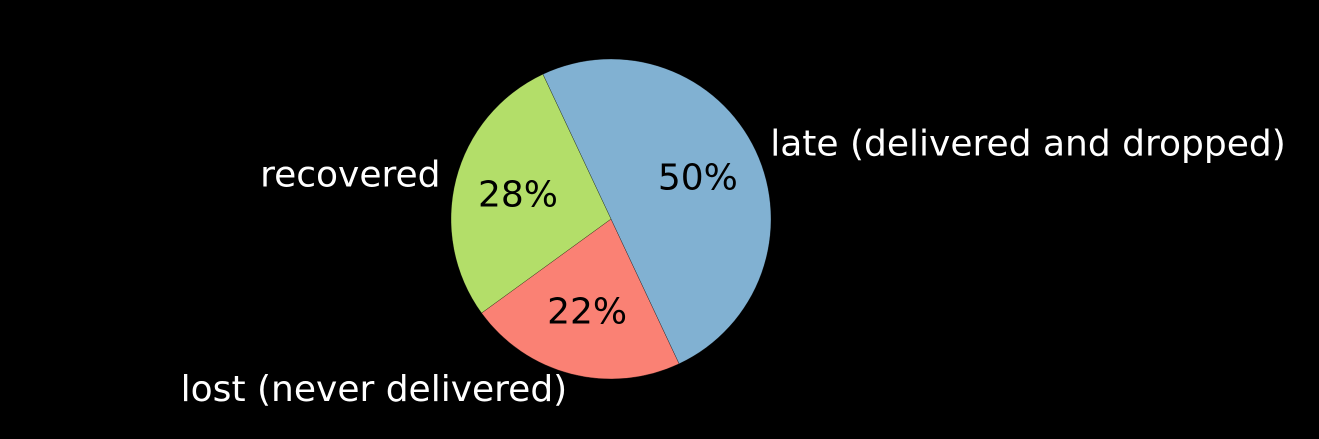 The image size is (1319, 439). Describe the element at coordinates (587, 311) in the screenshot. I see `percent-label-lost-never-delivered: 22%` at that location.